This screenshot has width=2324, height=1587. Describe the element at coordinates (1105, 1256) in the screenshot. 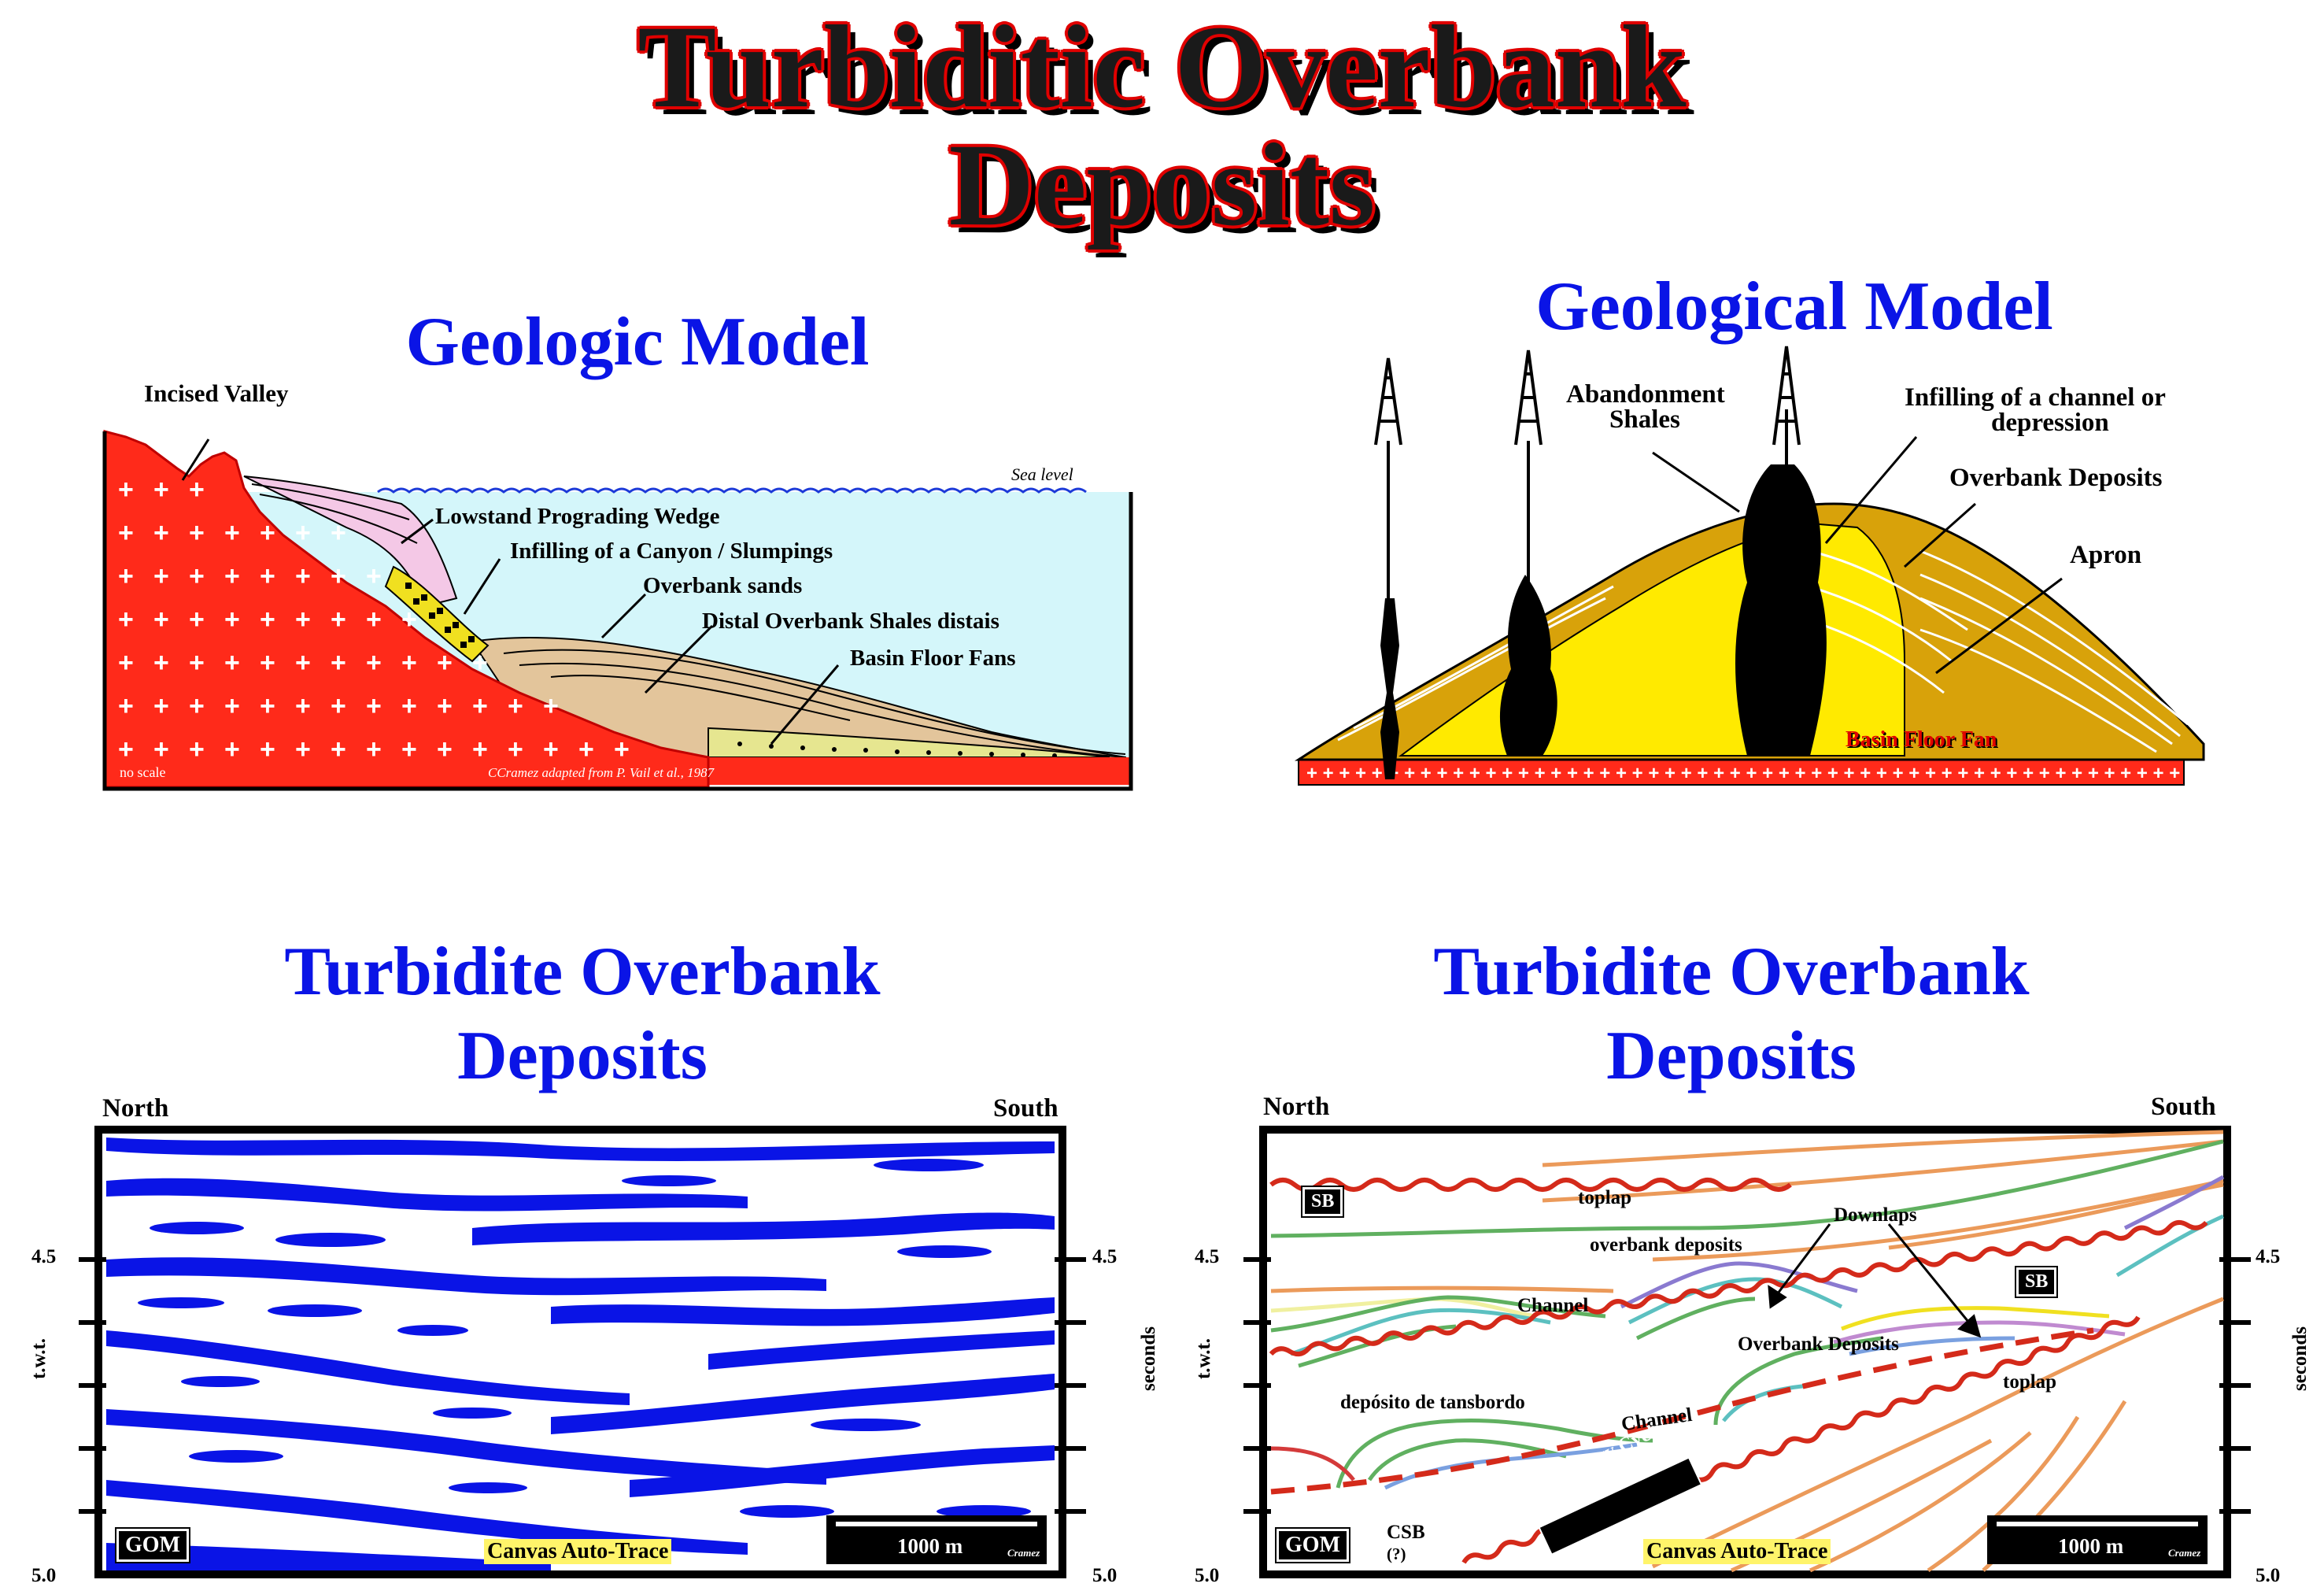

I see `bl-tick-4-5-right: 4.5` at that location.